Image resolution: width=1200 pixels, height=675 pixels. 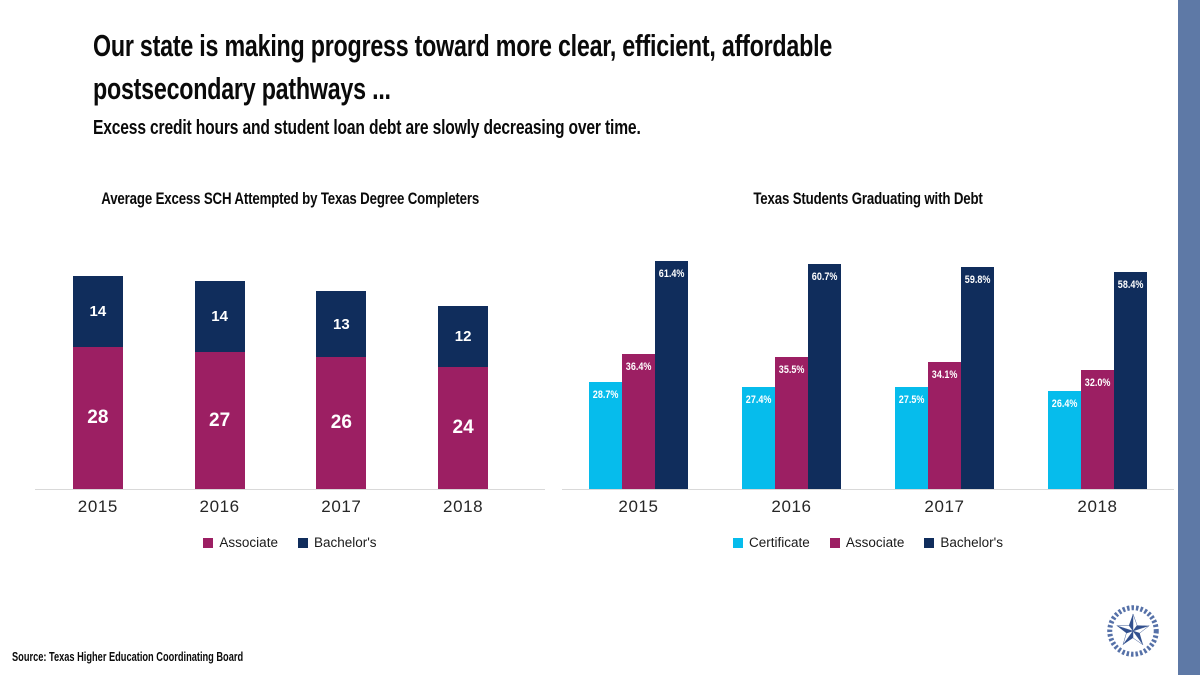 I want to click on bar: 34.1%, so click(x=944, y=425).